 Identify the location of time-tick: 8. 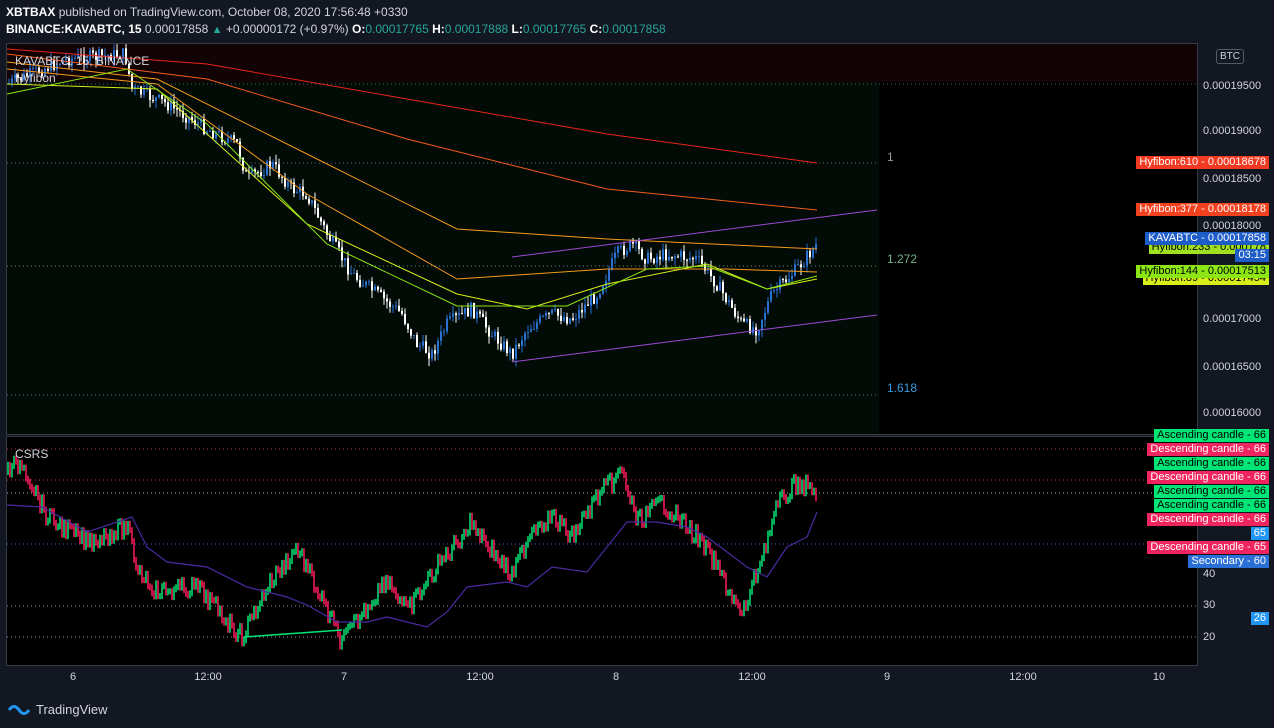
(616, 677).